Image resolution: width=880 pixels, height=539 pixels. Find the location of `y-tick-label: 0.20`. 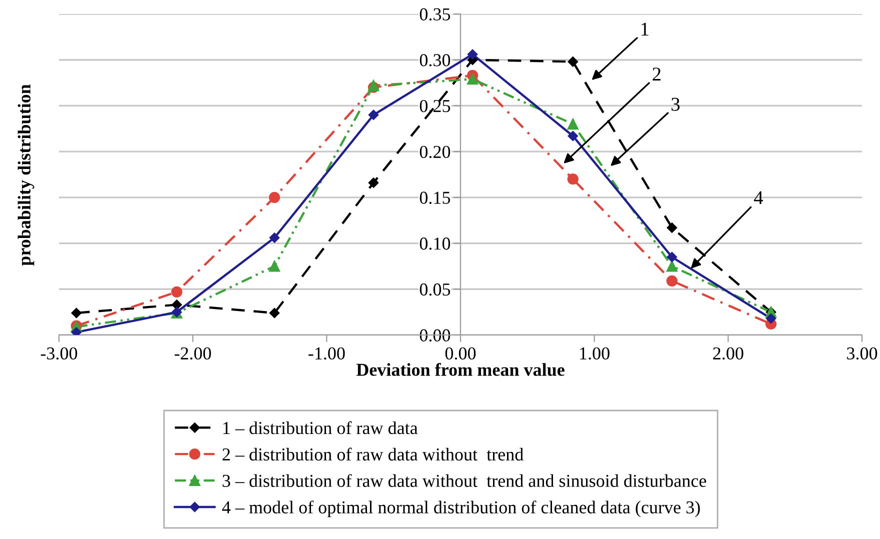

y-tick-label: 0.20 is located at coordinates (435, 152).